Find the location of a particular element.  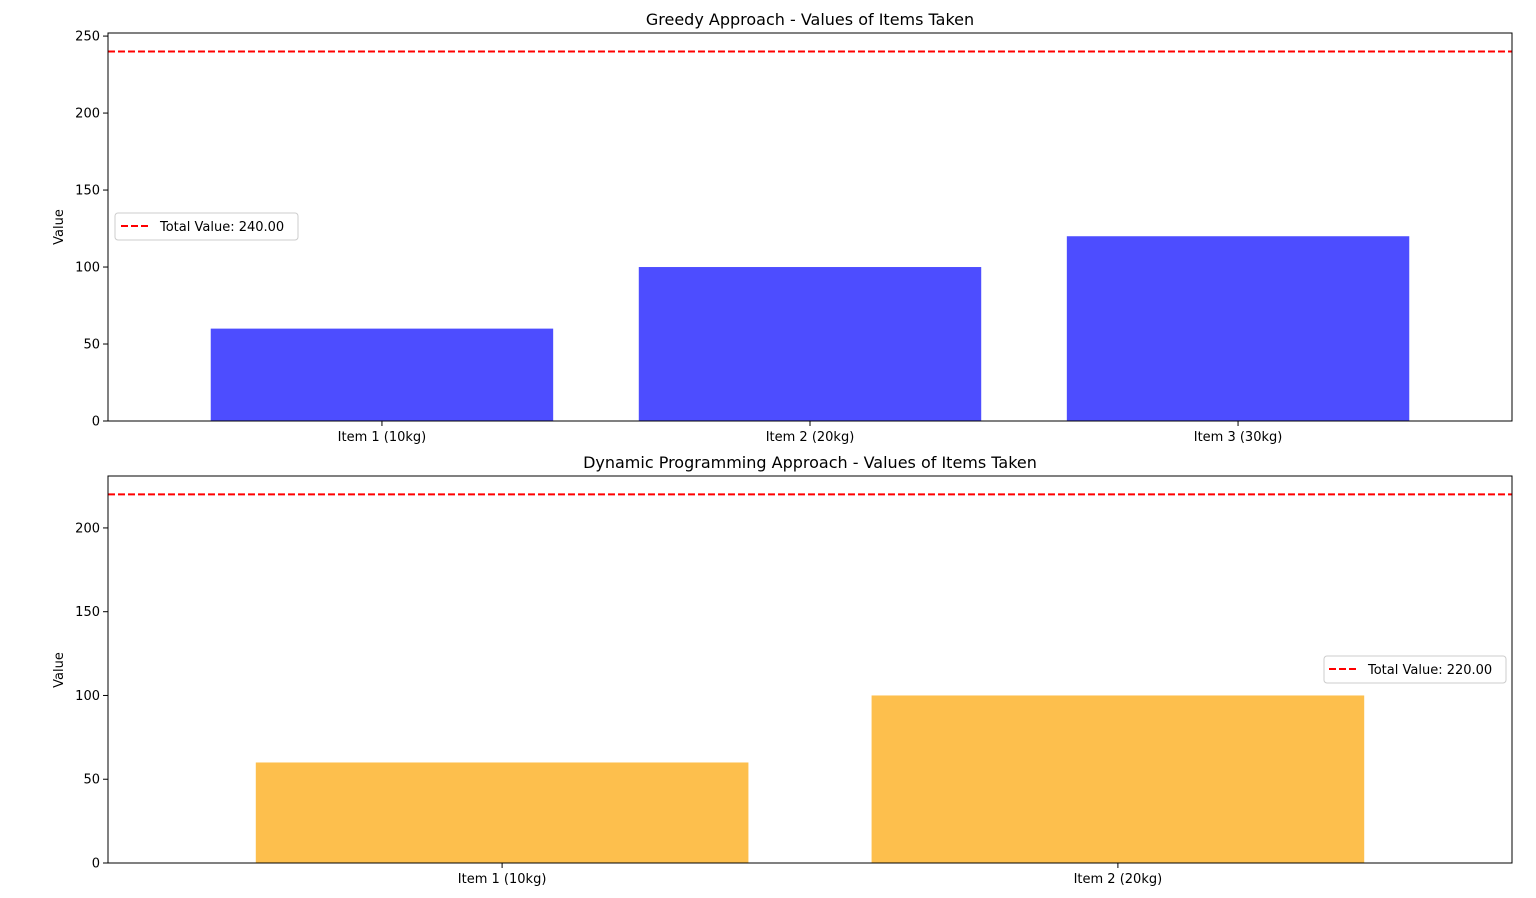

legend-label: Total Value: 240.00 is located at coordinates (221, 227).